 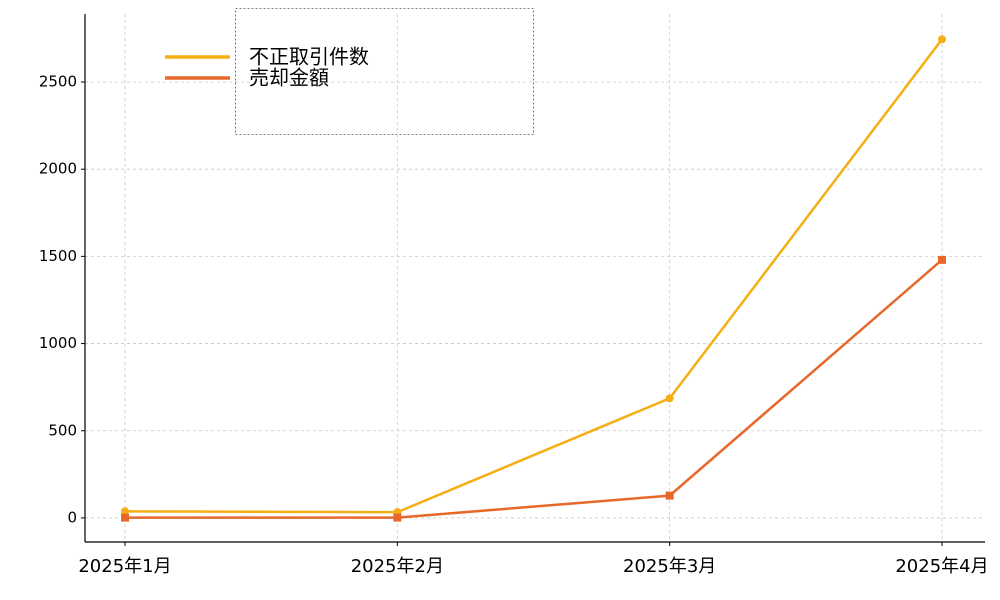 I want to click on y-tick-label: 500, so click(x=62, y=430).